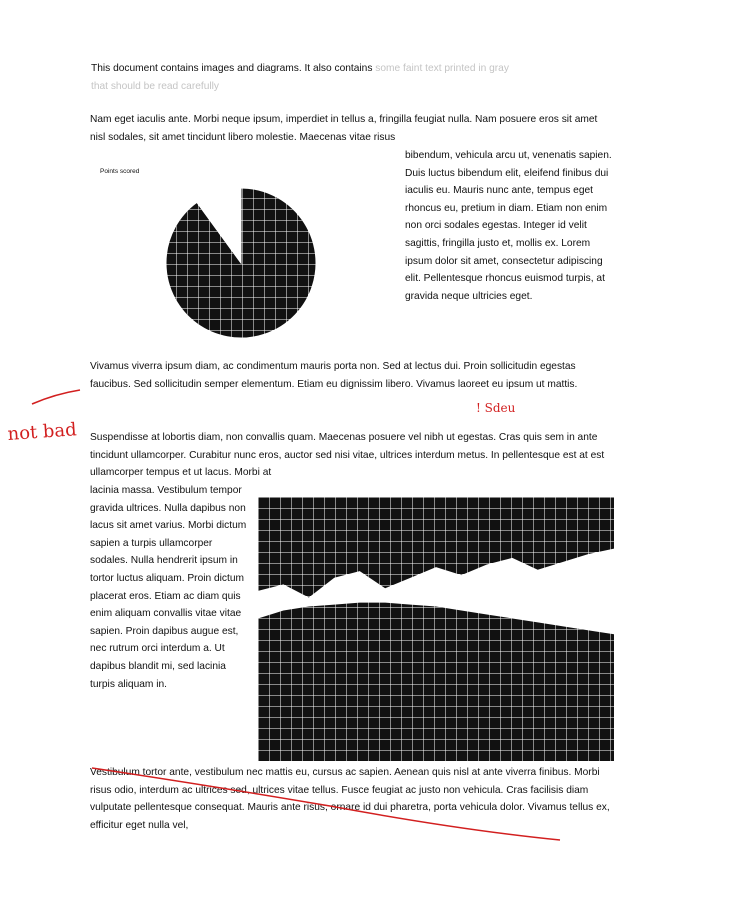  I want to click on margin-note: not bad, so click(42, 432).